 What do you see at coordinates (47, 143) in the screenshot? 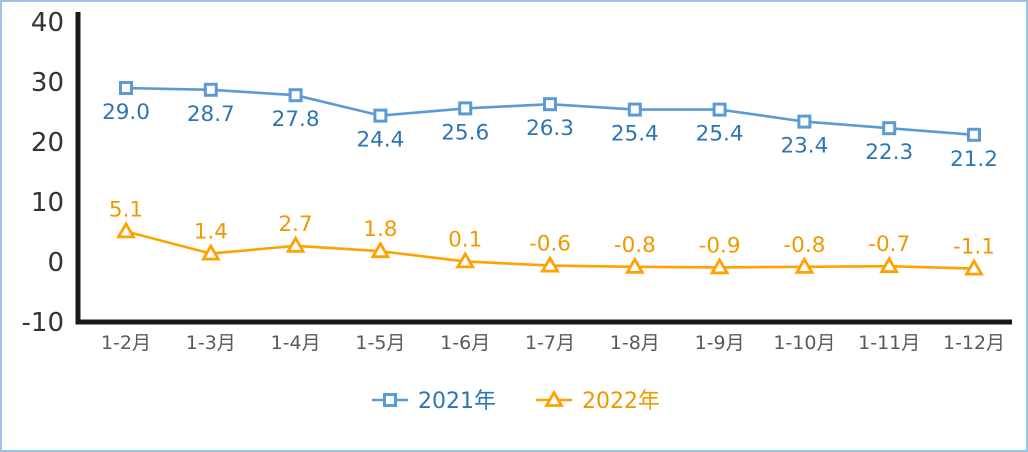
I see `y-tick-label: 20` at bounding box center [47, 143].